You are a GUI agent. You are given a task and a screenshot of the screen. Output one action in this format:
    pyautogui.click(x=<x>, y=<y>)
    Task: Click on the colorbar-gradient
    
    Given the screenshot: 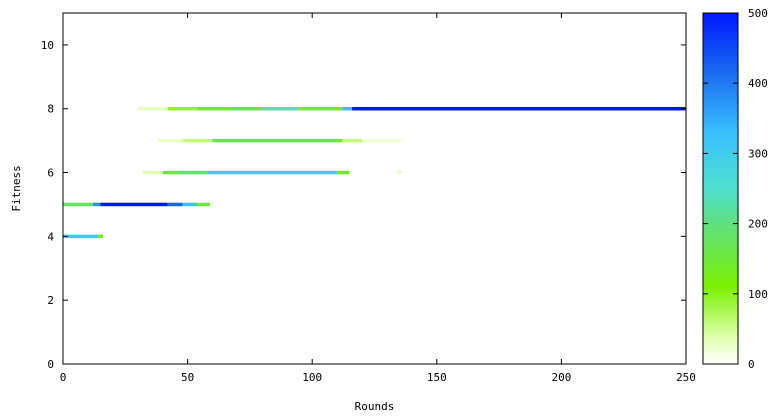 What is the action you would take?
    pyautogui.click(x=720, y=188)
    